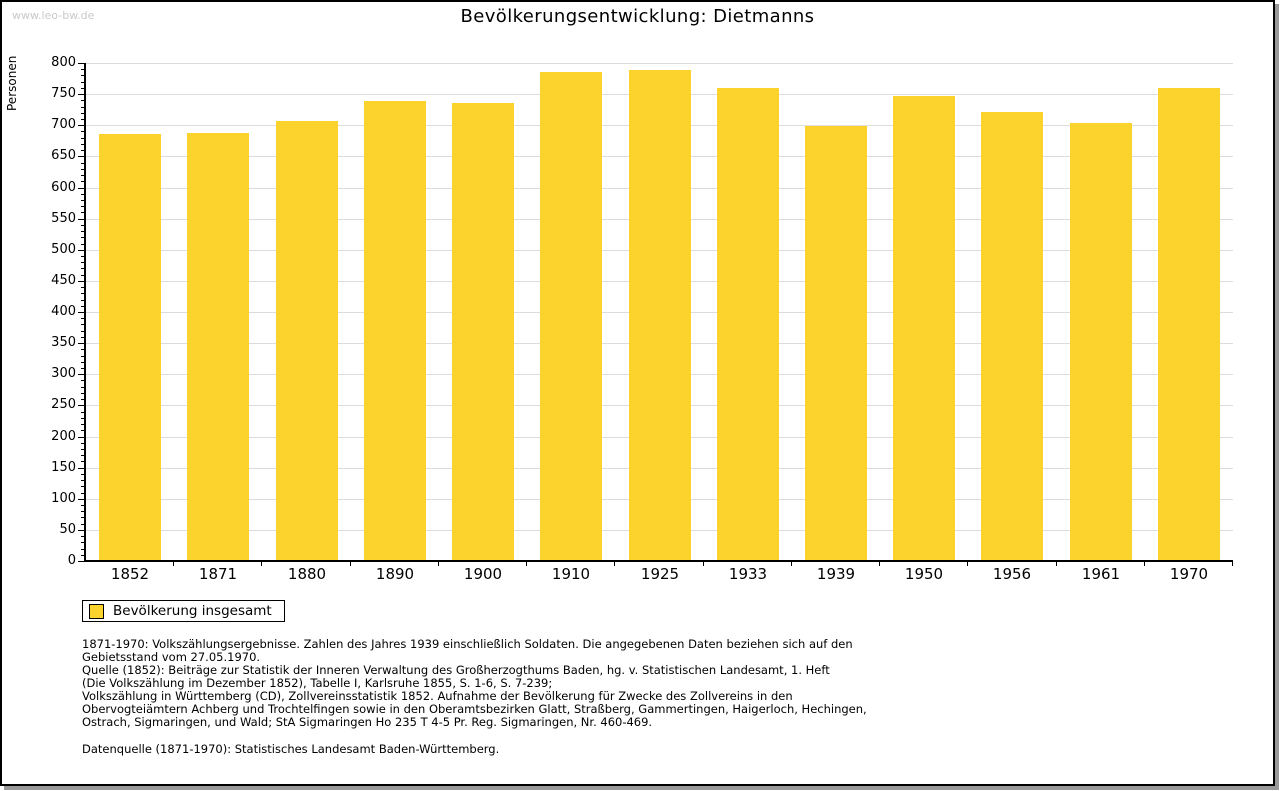 Image resolution: width=1280 pixels, height=791 pixels. What do you see at coordinates (1189, 574) in the screenshot?
I see `x-tick-label: 1970` at bounding box center [1189, 574].